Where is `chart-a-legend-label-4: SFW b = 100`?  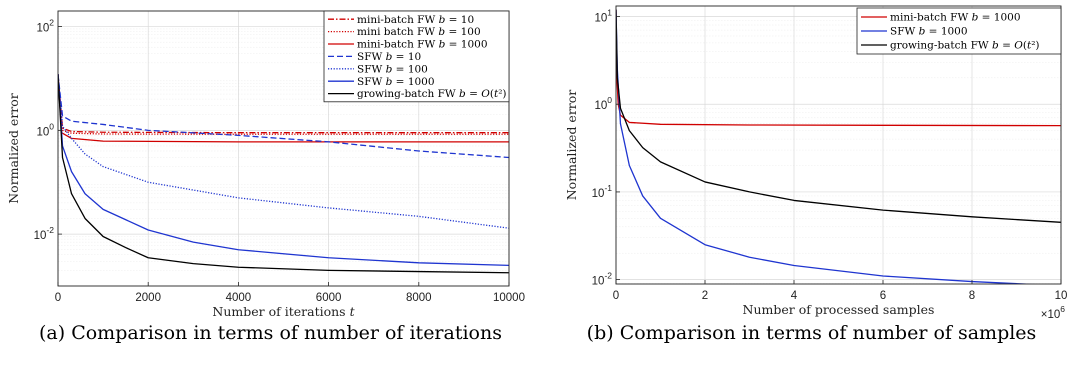
chart-a-legend-label-4: SFW b = 100 is located at coordinates (392, 69).